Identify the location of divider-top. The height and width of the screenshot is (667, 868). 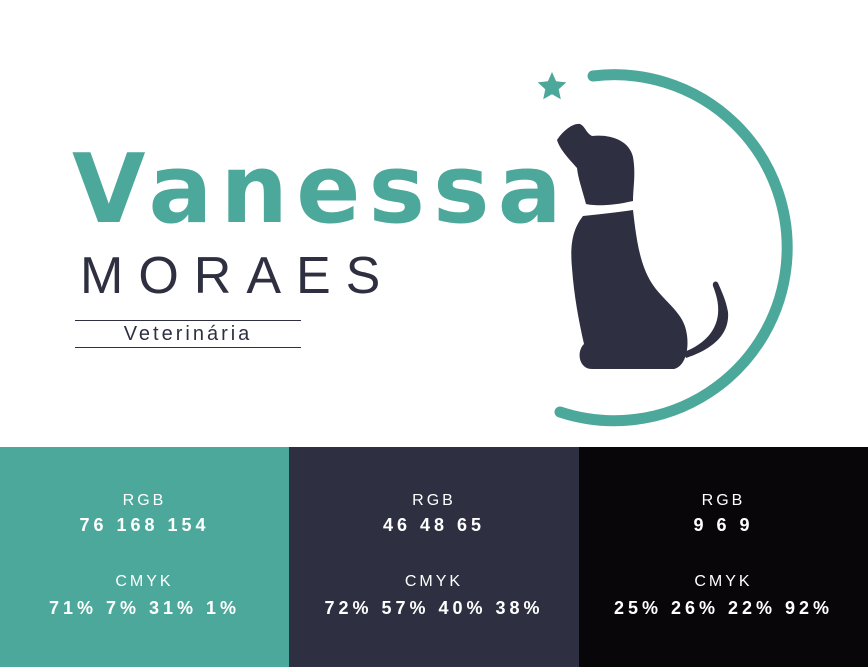
(188, 320).